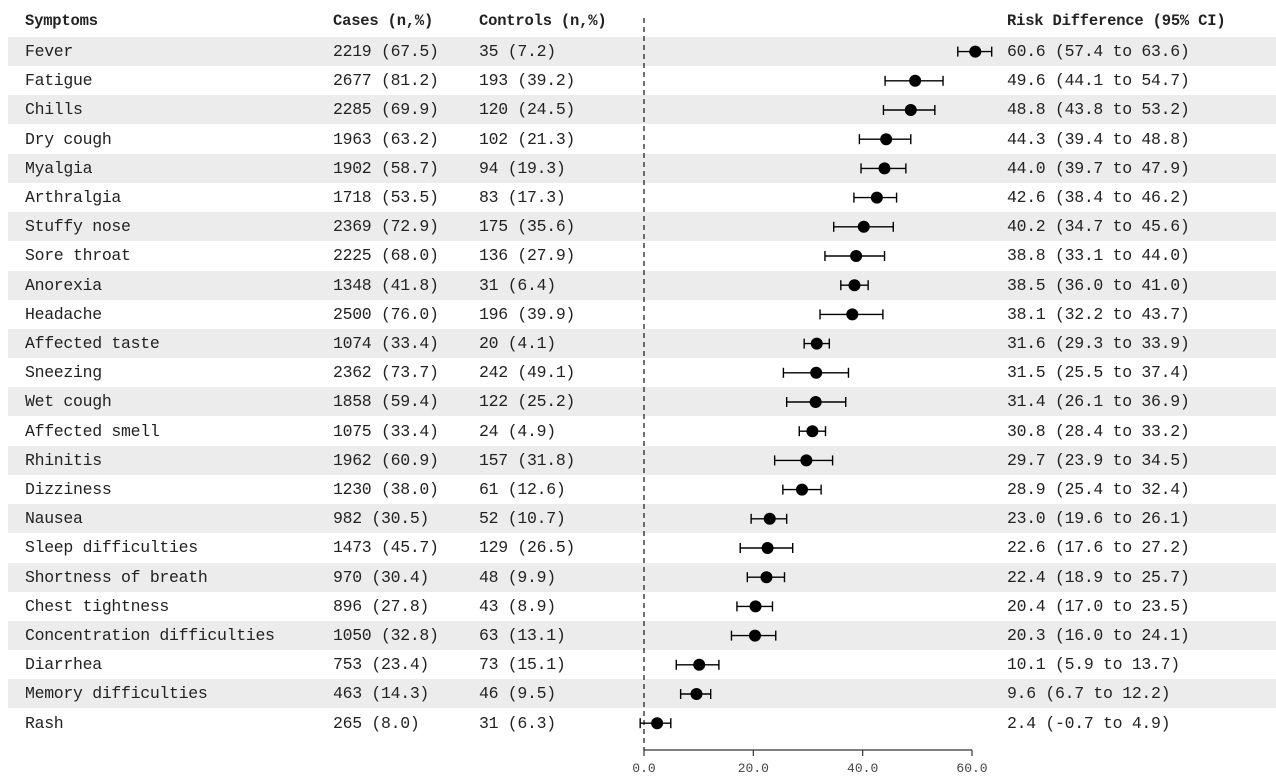 This screenshot has width=1276, height=776. Describe the element at coordinates (643, 768) in the screenshot. I see `x-tick-label: 0.0` at that location.